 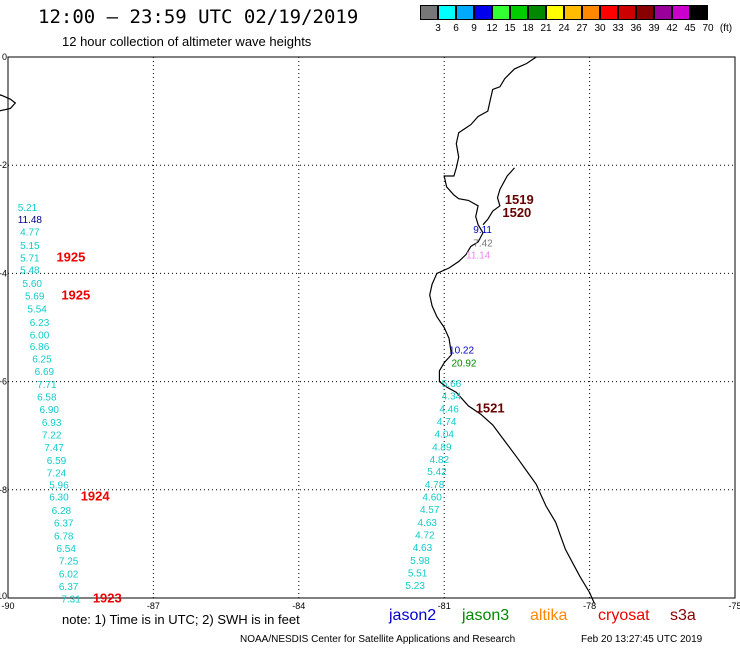 I want to click on wave-height-label: 20.92, so click(x=463, y=363).